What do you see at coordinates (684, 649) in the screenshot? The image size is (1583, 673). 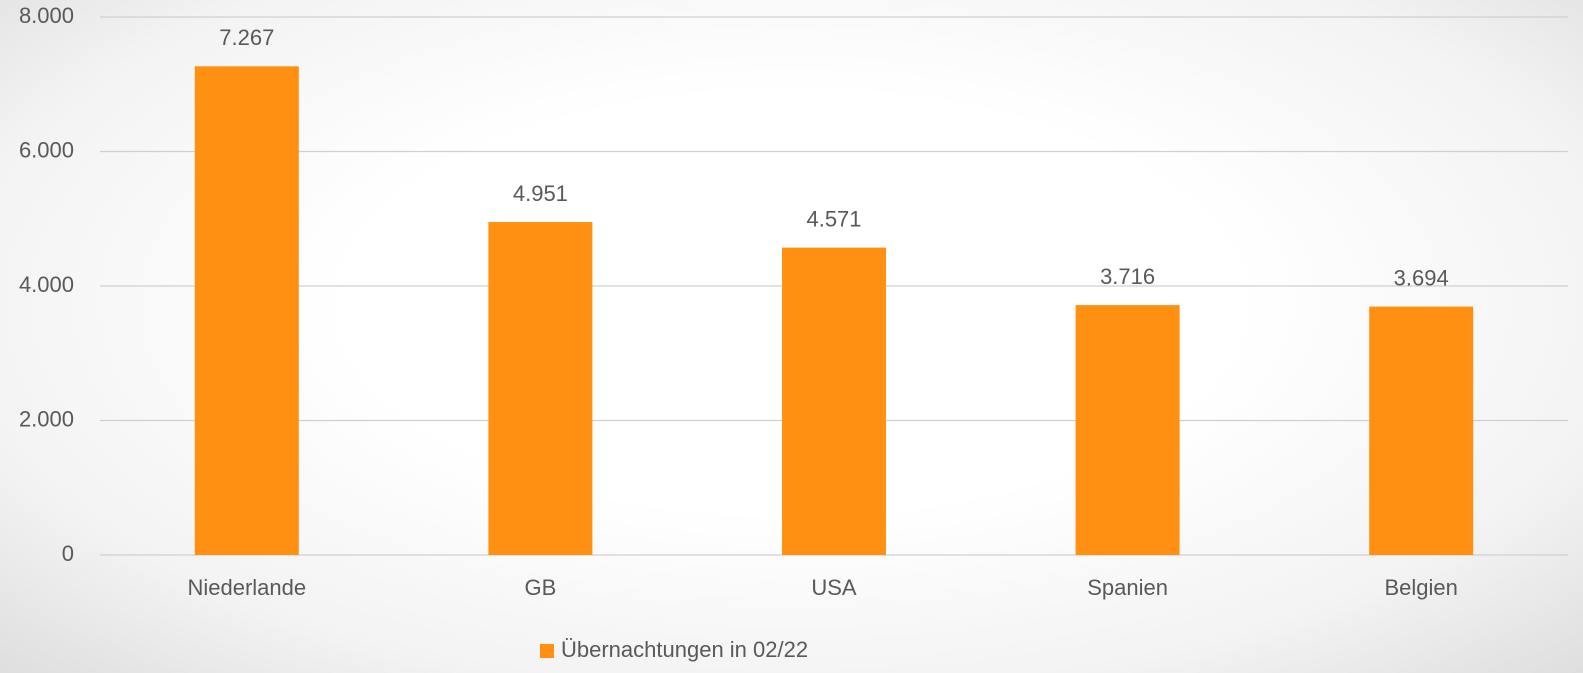 I see `legend-label: Übernachtungen in 02/22` at bounding box center [684, 649].